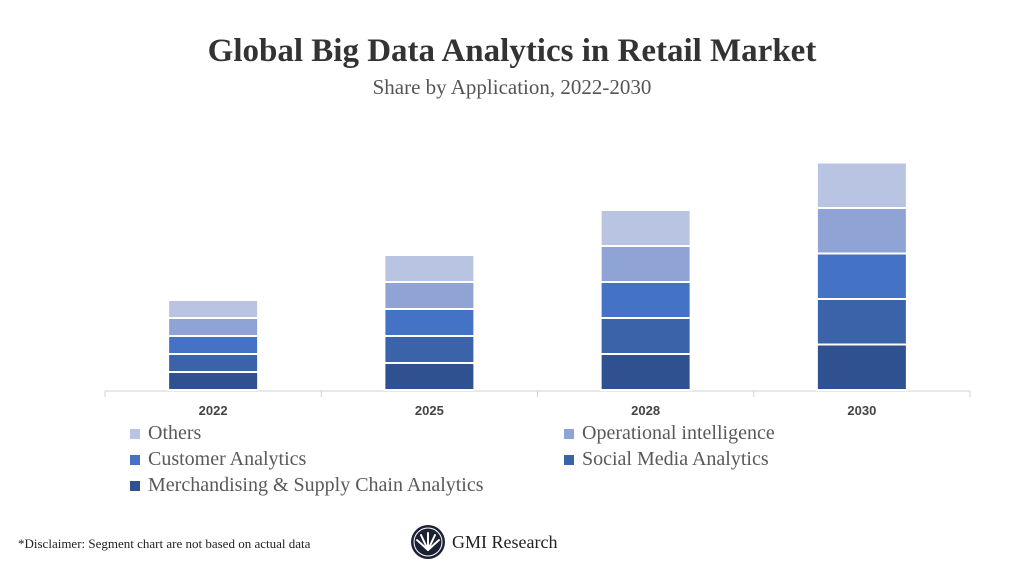 This screenshot has width=1024, height=576. Describe the element at coordinates (175, 433) in the screenshot. I see `legend-label: Others` at that location.